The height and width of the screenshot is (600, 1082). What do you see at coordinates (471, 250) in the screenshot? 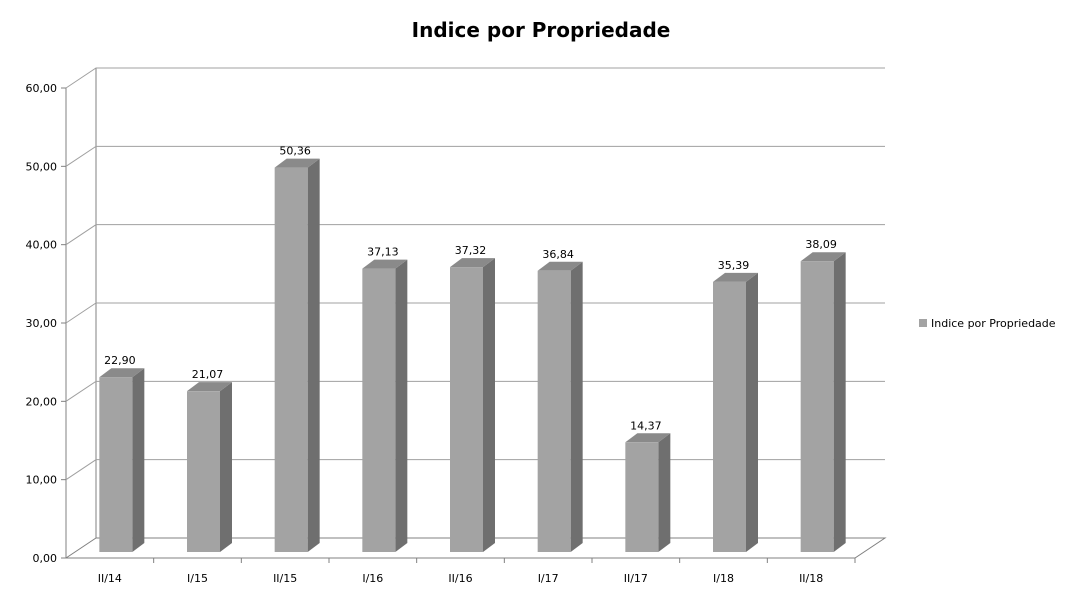
I see `data-label: 37,32` at bounding box center [471, 250].